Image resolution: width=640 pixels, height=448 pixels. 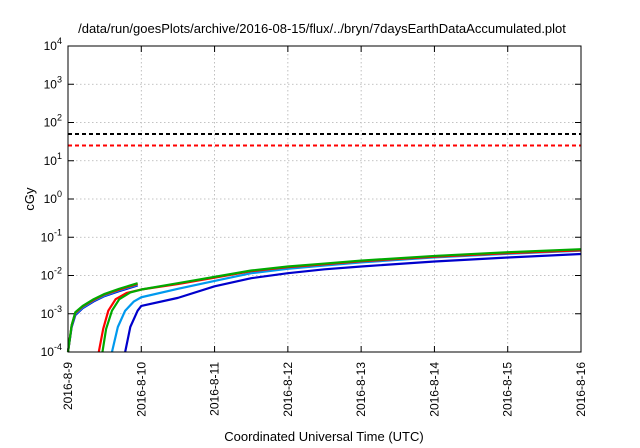 What do you see at coordinates (324, 140) in the screenshot?
I see `threshold-lines` at bounding box center [324, 140].